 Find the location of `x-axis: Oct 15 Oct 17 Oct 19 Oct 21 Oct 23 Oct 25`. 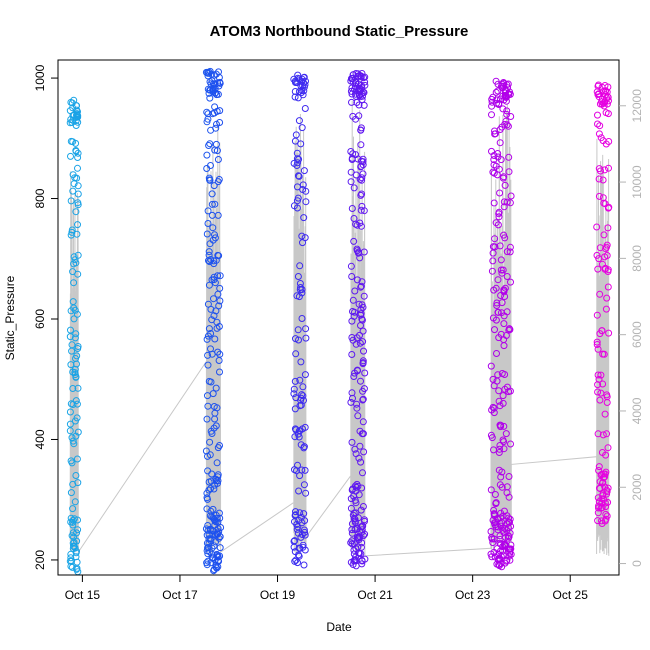

x-axis: Oct 15 Oct 17 Oct 19 Oct 21 Oct 23 Oct 25 is located at coordinates (326, 588).